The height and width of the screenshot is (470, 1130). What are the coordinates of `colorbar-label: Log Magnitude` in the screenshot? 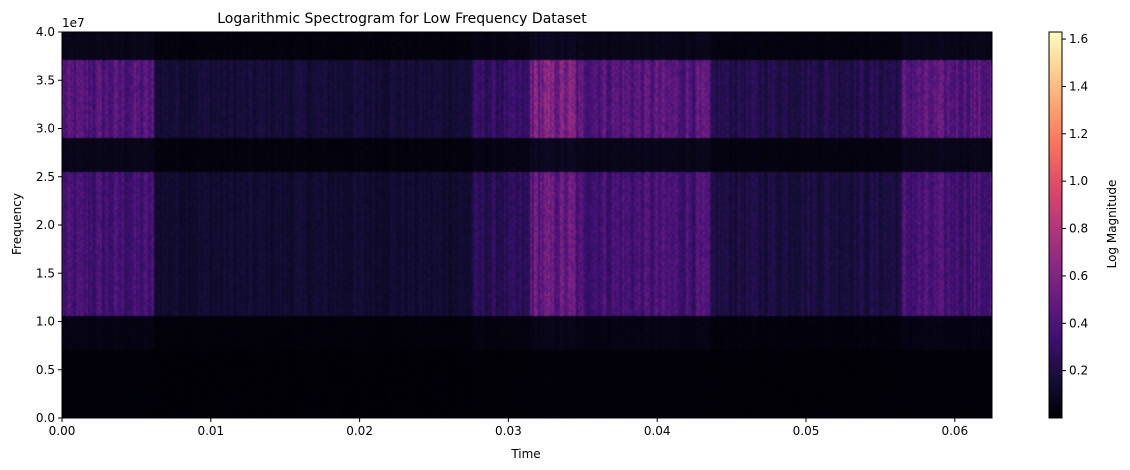 It's located at (1112, 224).